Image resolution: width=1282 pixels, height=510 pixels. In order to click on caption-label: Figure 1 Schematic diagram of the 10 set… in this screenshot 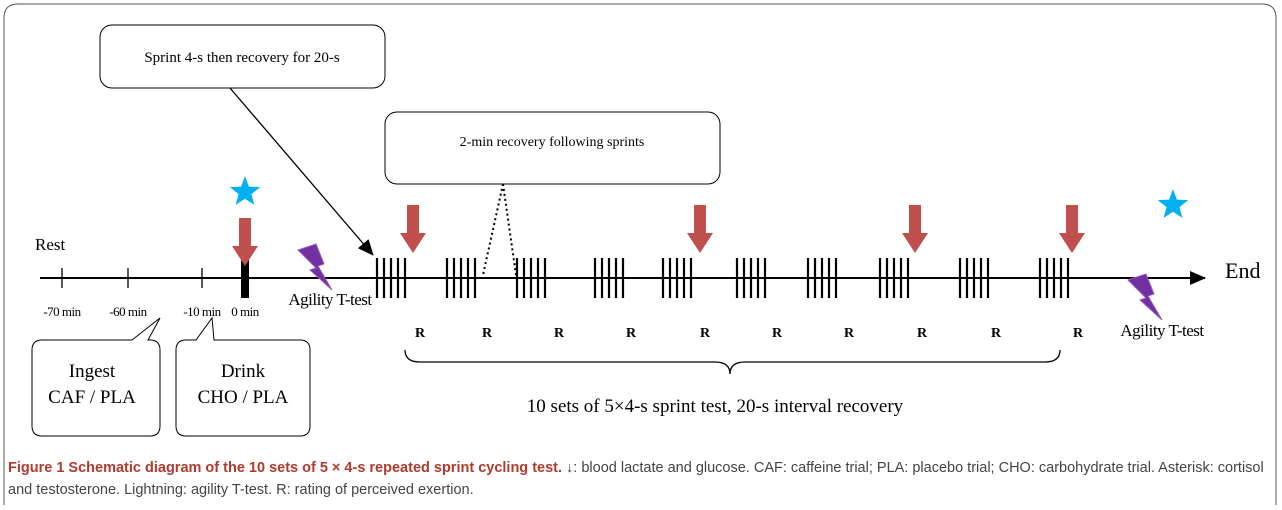, I will do `click(285, 468)`.